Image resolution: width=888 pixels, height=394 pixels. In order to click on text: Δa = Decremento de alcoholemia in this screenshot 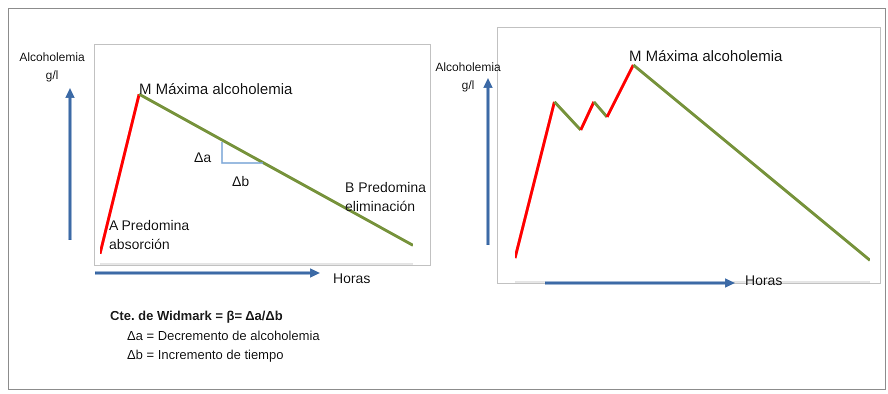, I will do `click(224, 336)`.